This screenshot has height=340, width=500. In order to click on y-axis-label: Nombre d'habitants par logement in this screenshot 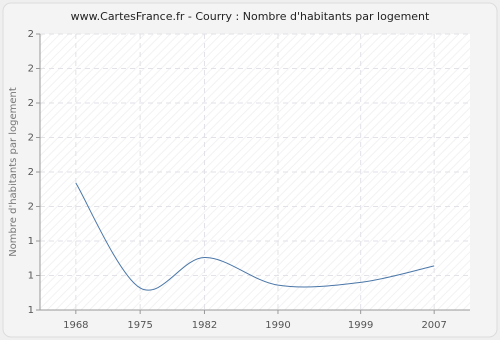, I will do `click(13, 172)`.